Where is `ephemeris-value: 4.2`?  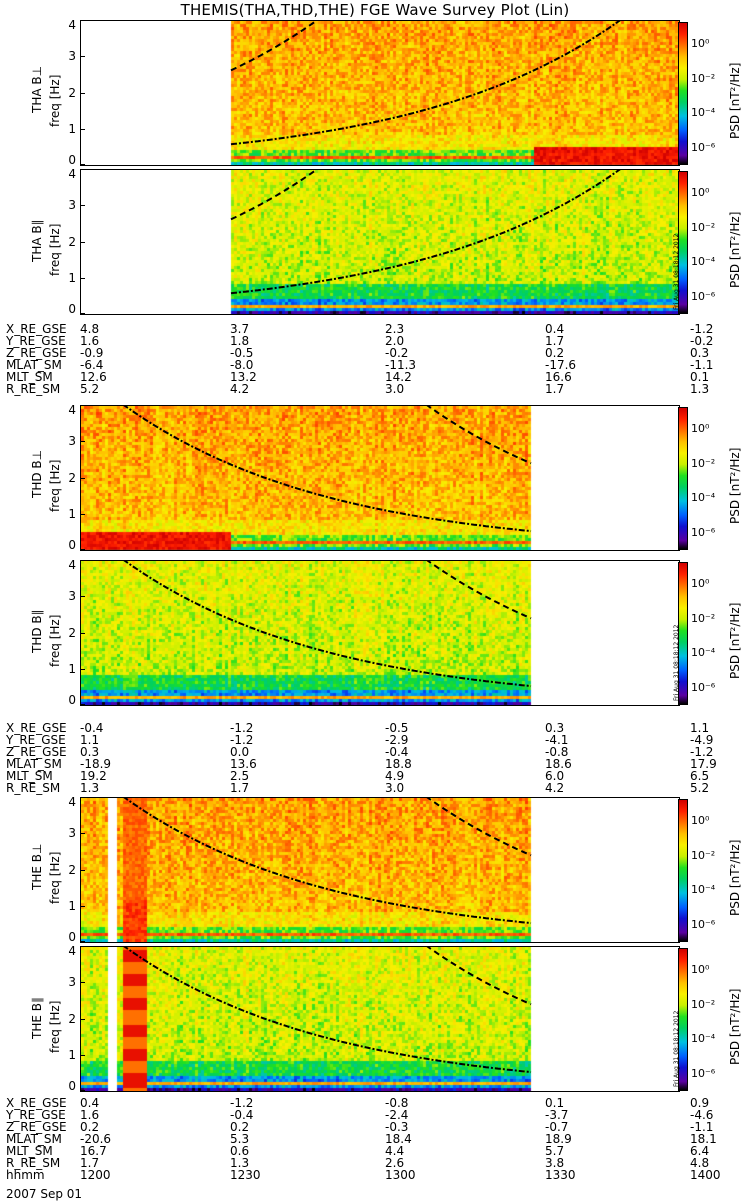
ephemeris-value: 4.2 is located at coordinates (240, 389).